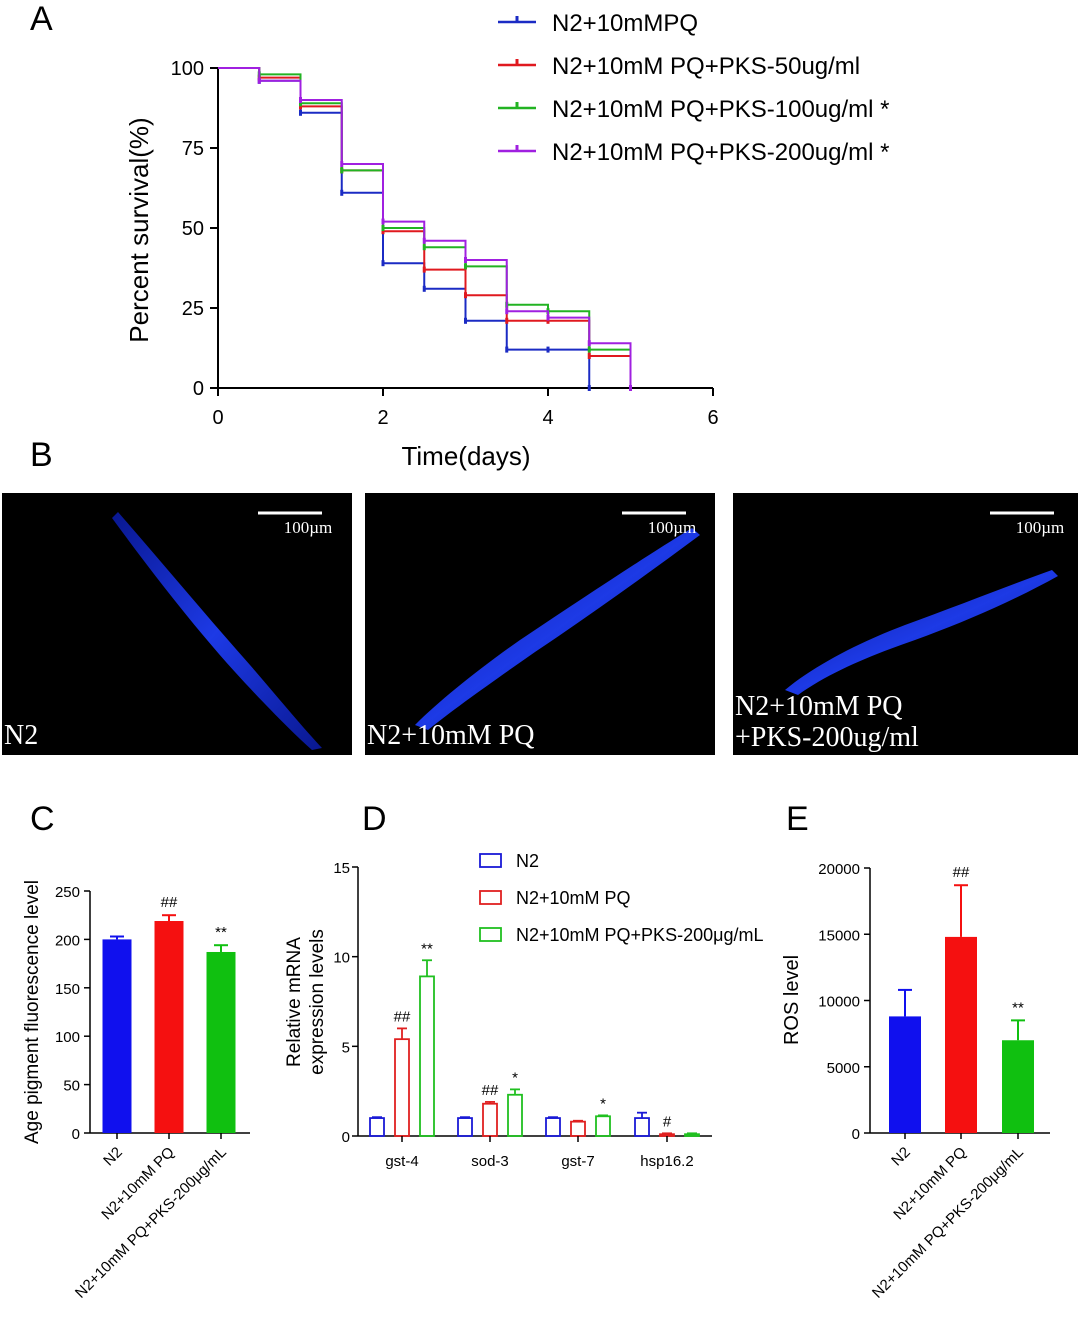 The image size is (1080, 1339). What do you see at coordinates (67, 892) in the screenshot?
I see `y-tick-label: 250` at bounding box center [67, 892].